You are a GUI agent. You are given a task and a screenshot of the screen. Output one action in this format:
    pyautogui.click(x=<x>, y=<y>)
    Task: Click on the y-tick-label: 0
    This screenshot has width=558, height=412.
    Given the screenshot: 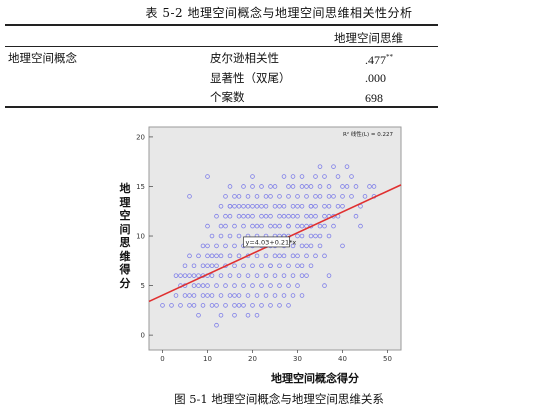 What is the action you would take?
    pyautogui.click(x=143, y=336)
    